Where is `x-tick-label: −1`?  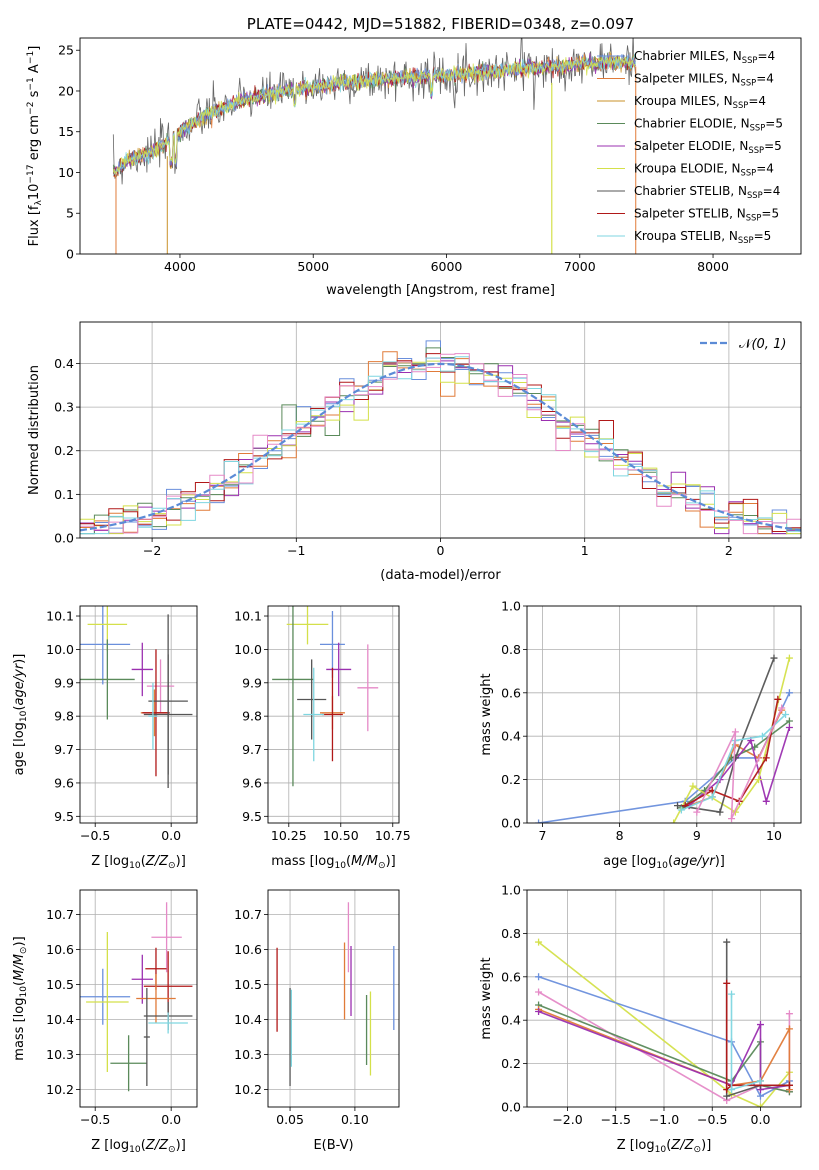
x-tick-label: −1 is located at coordinates (296, 550).